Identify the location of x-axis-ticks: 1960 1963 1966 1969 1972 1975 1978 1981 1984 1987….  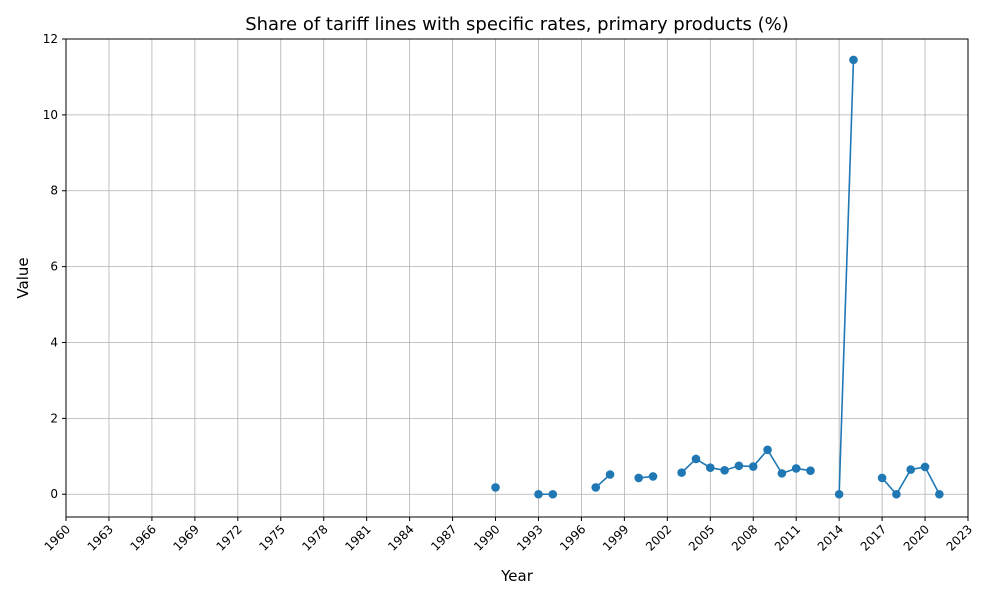
(508, 535).